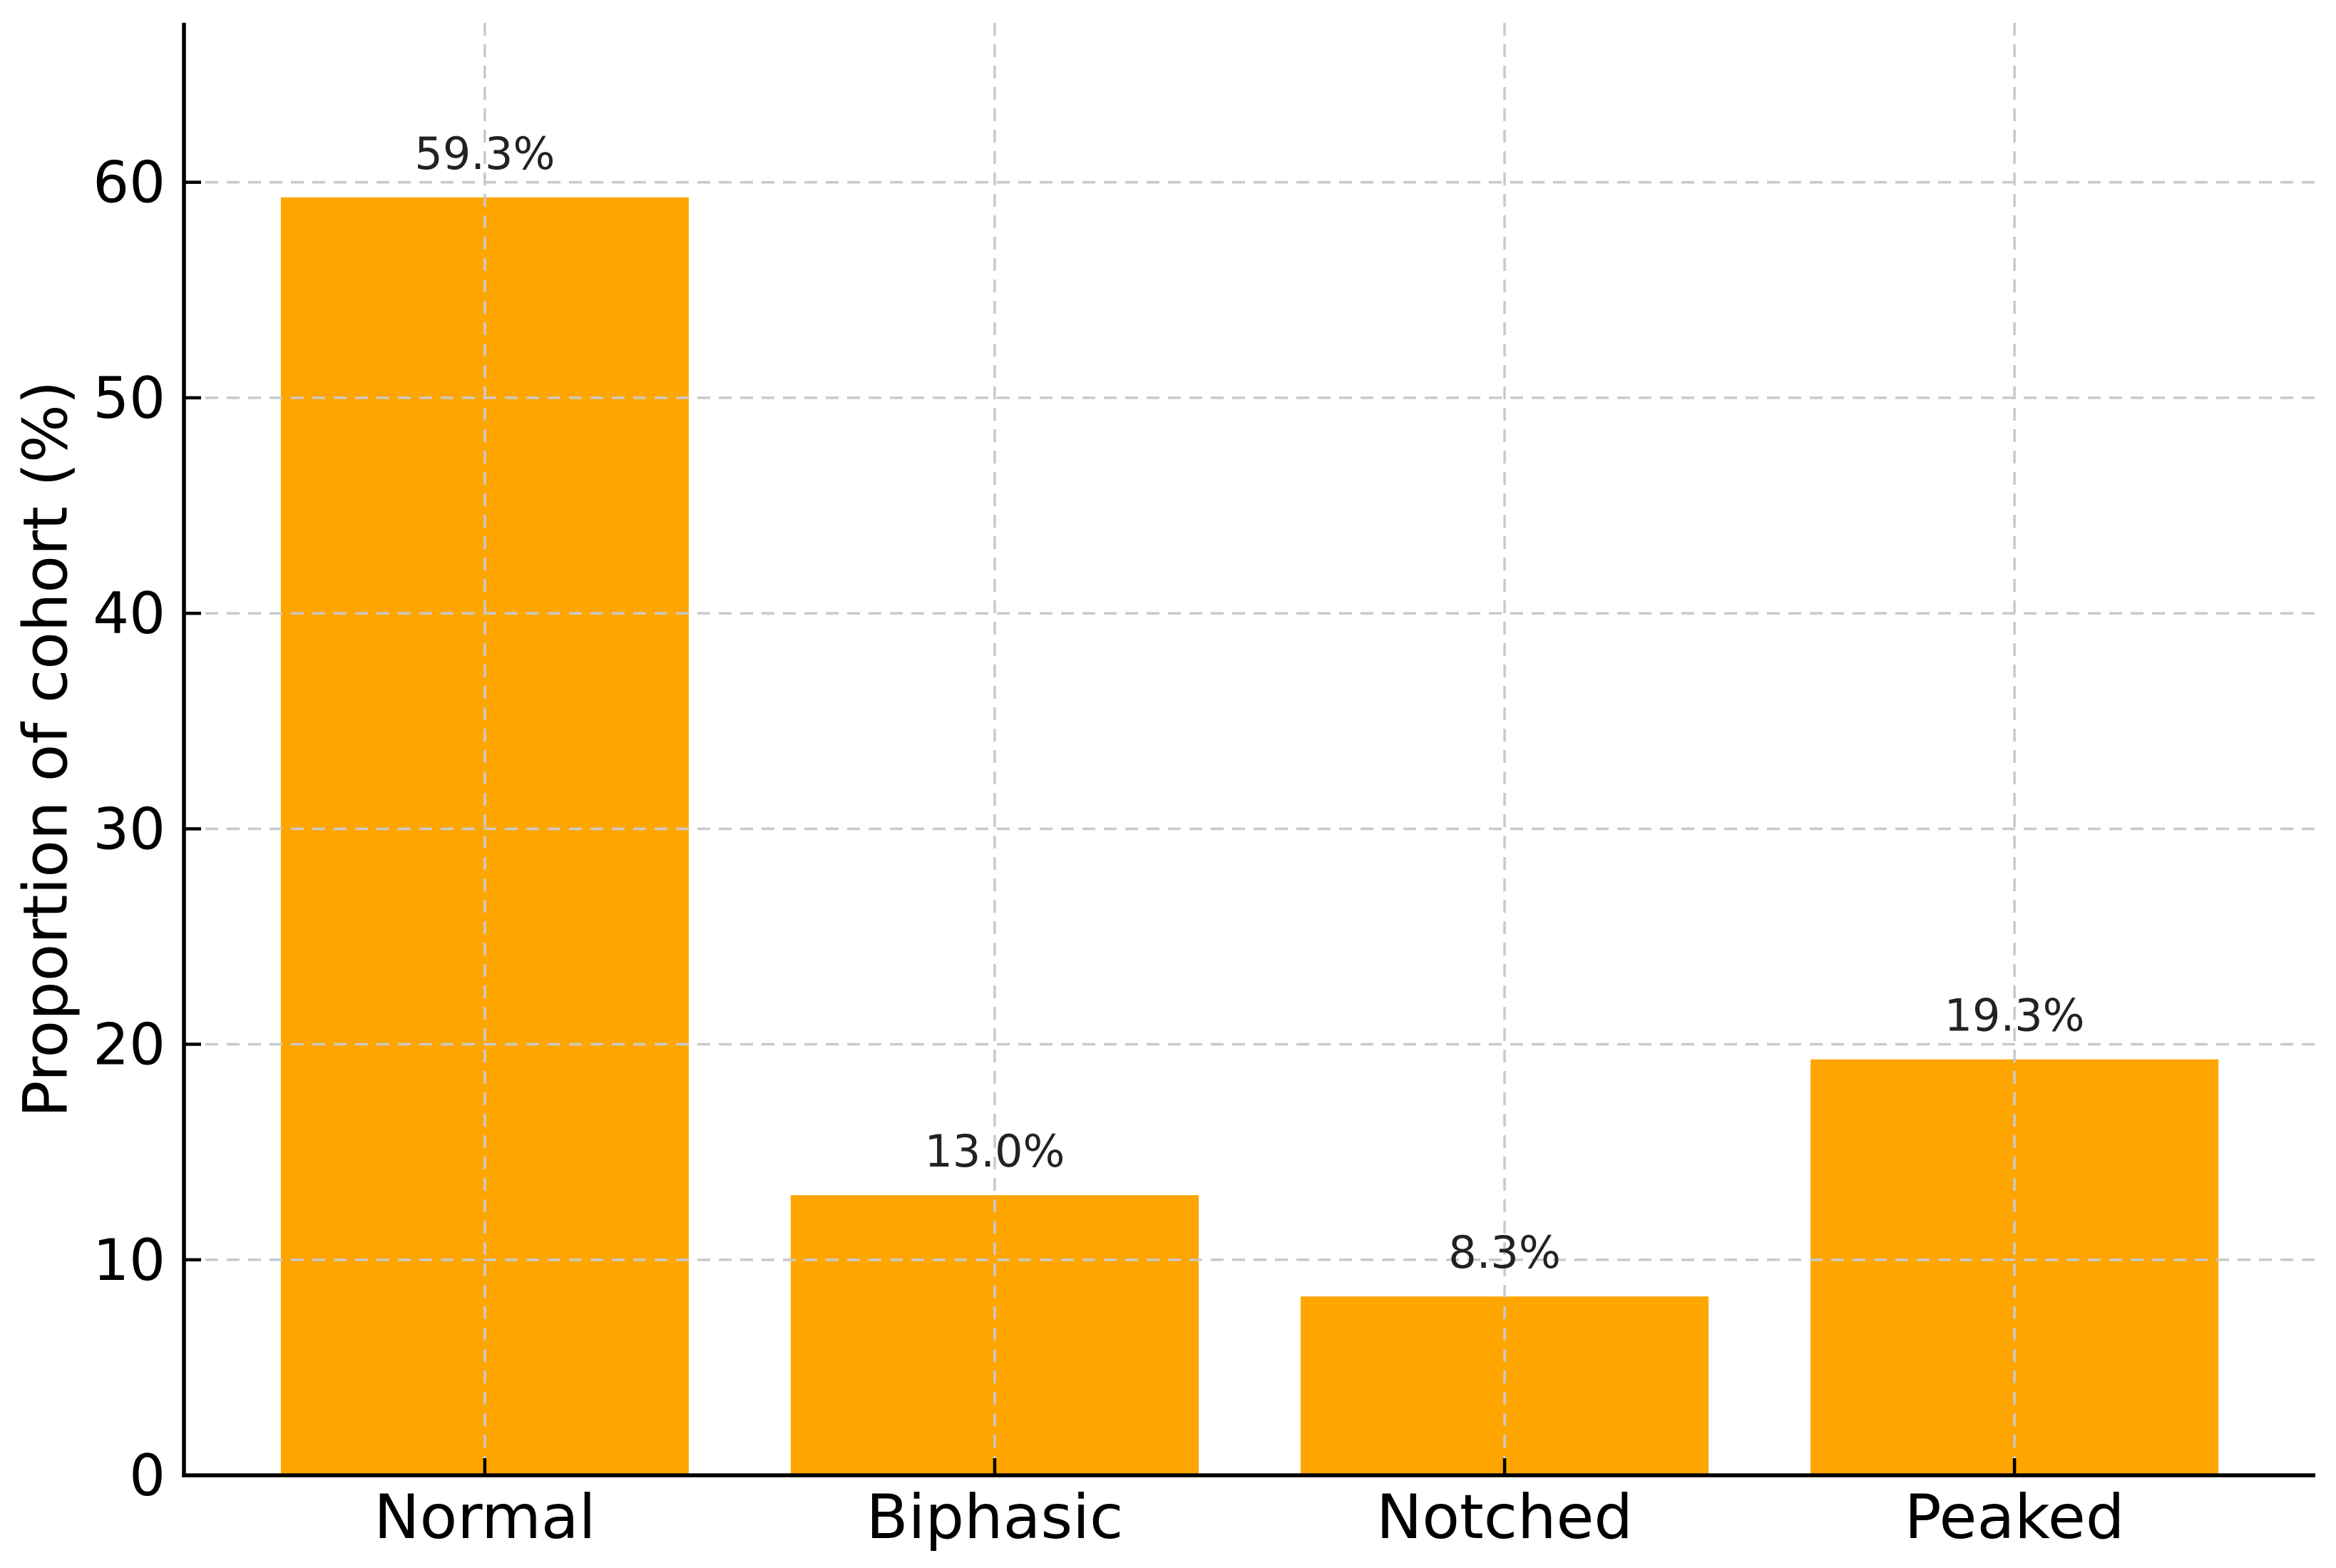  Describe the element at coordinates (129, 1045) in the screenshot. I see `y-tick-label-20: 20` at that location.